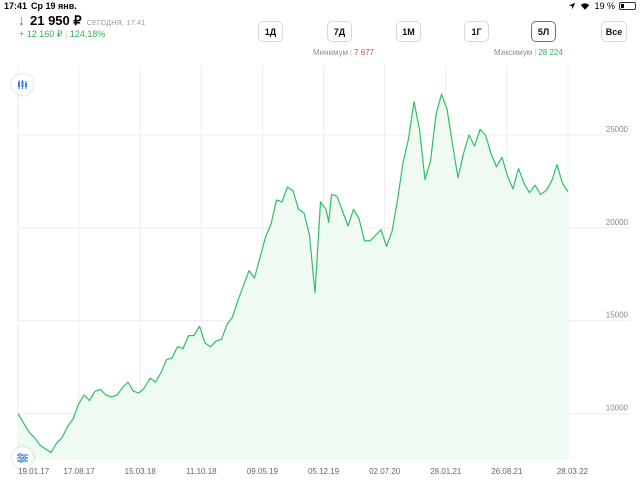  Describe the element at coordinates (16, 6) in the screenshot. I see `status-time: 17:41` at that location.